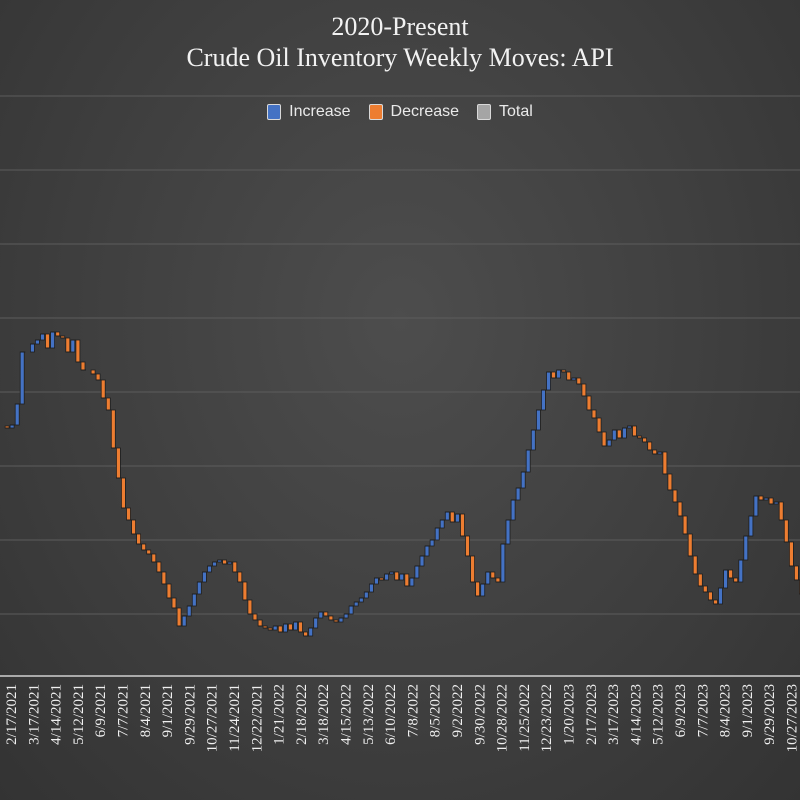 The image size is (800, 800). Describe the element at coordinates (324, 714) in the screenshot. I see `x-tick-label: 3/18/2022` at that location.